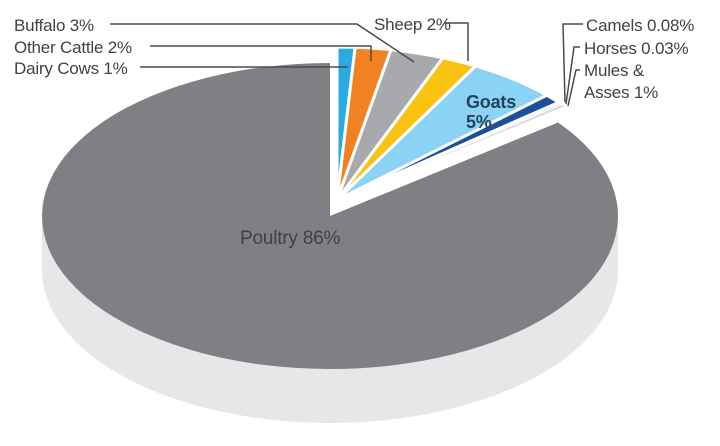  Describe the element at coordinates (621, 92) in the screenshot. I see `label-mules-asses-line2: Asses 1%` at that location.